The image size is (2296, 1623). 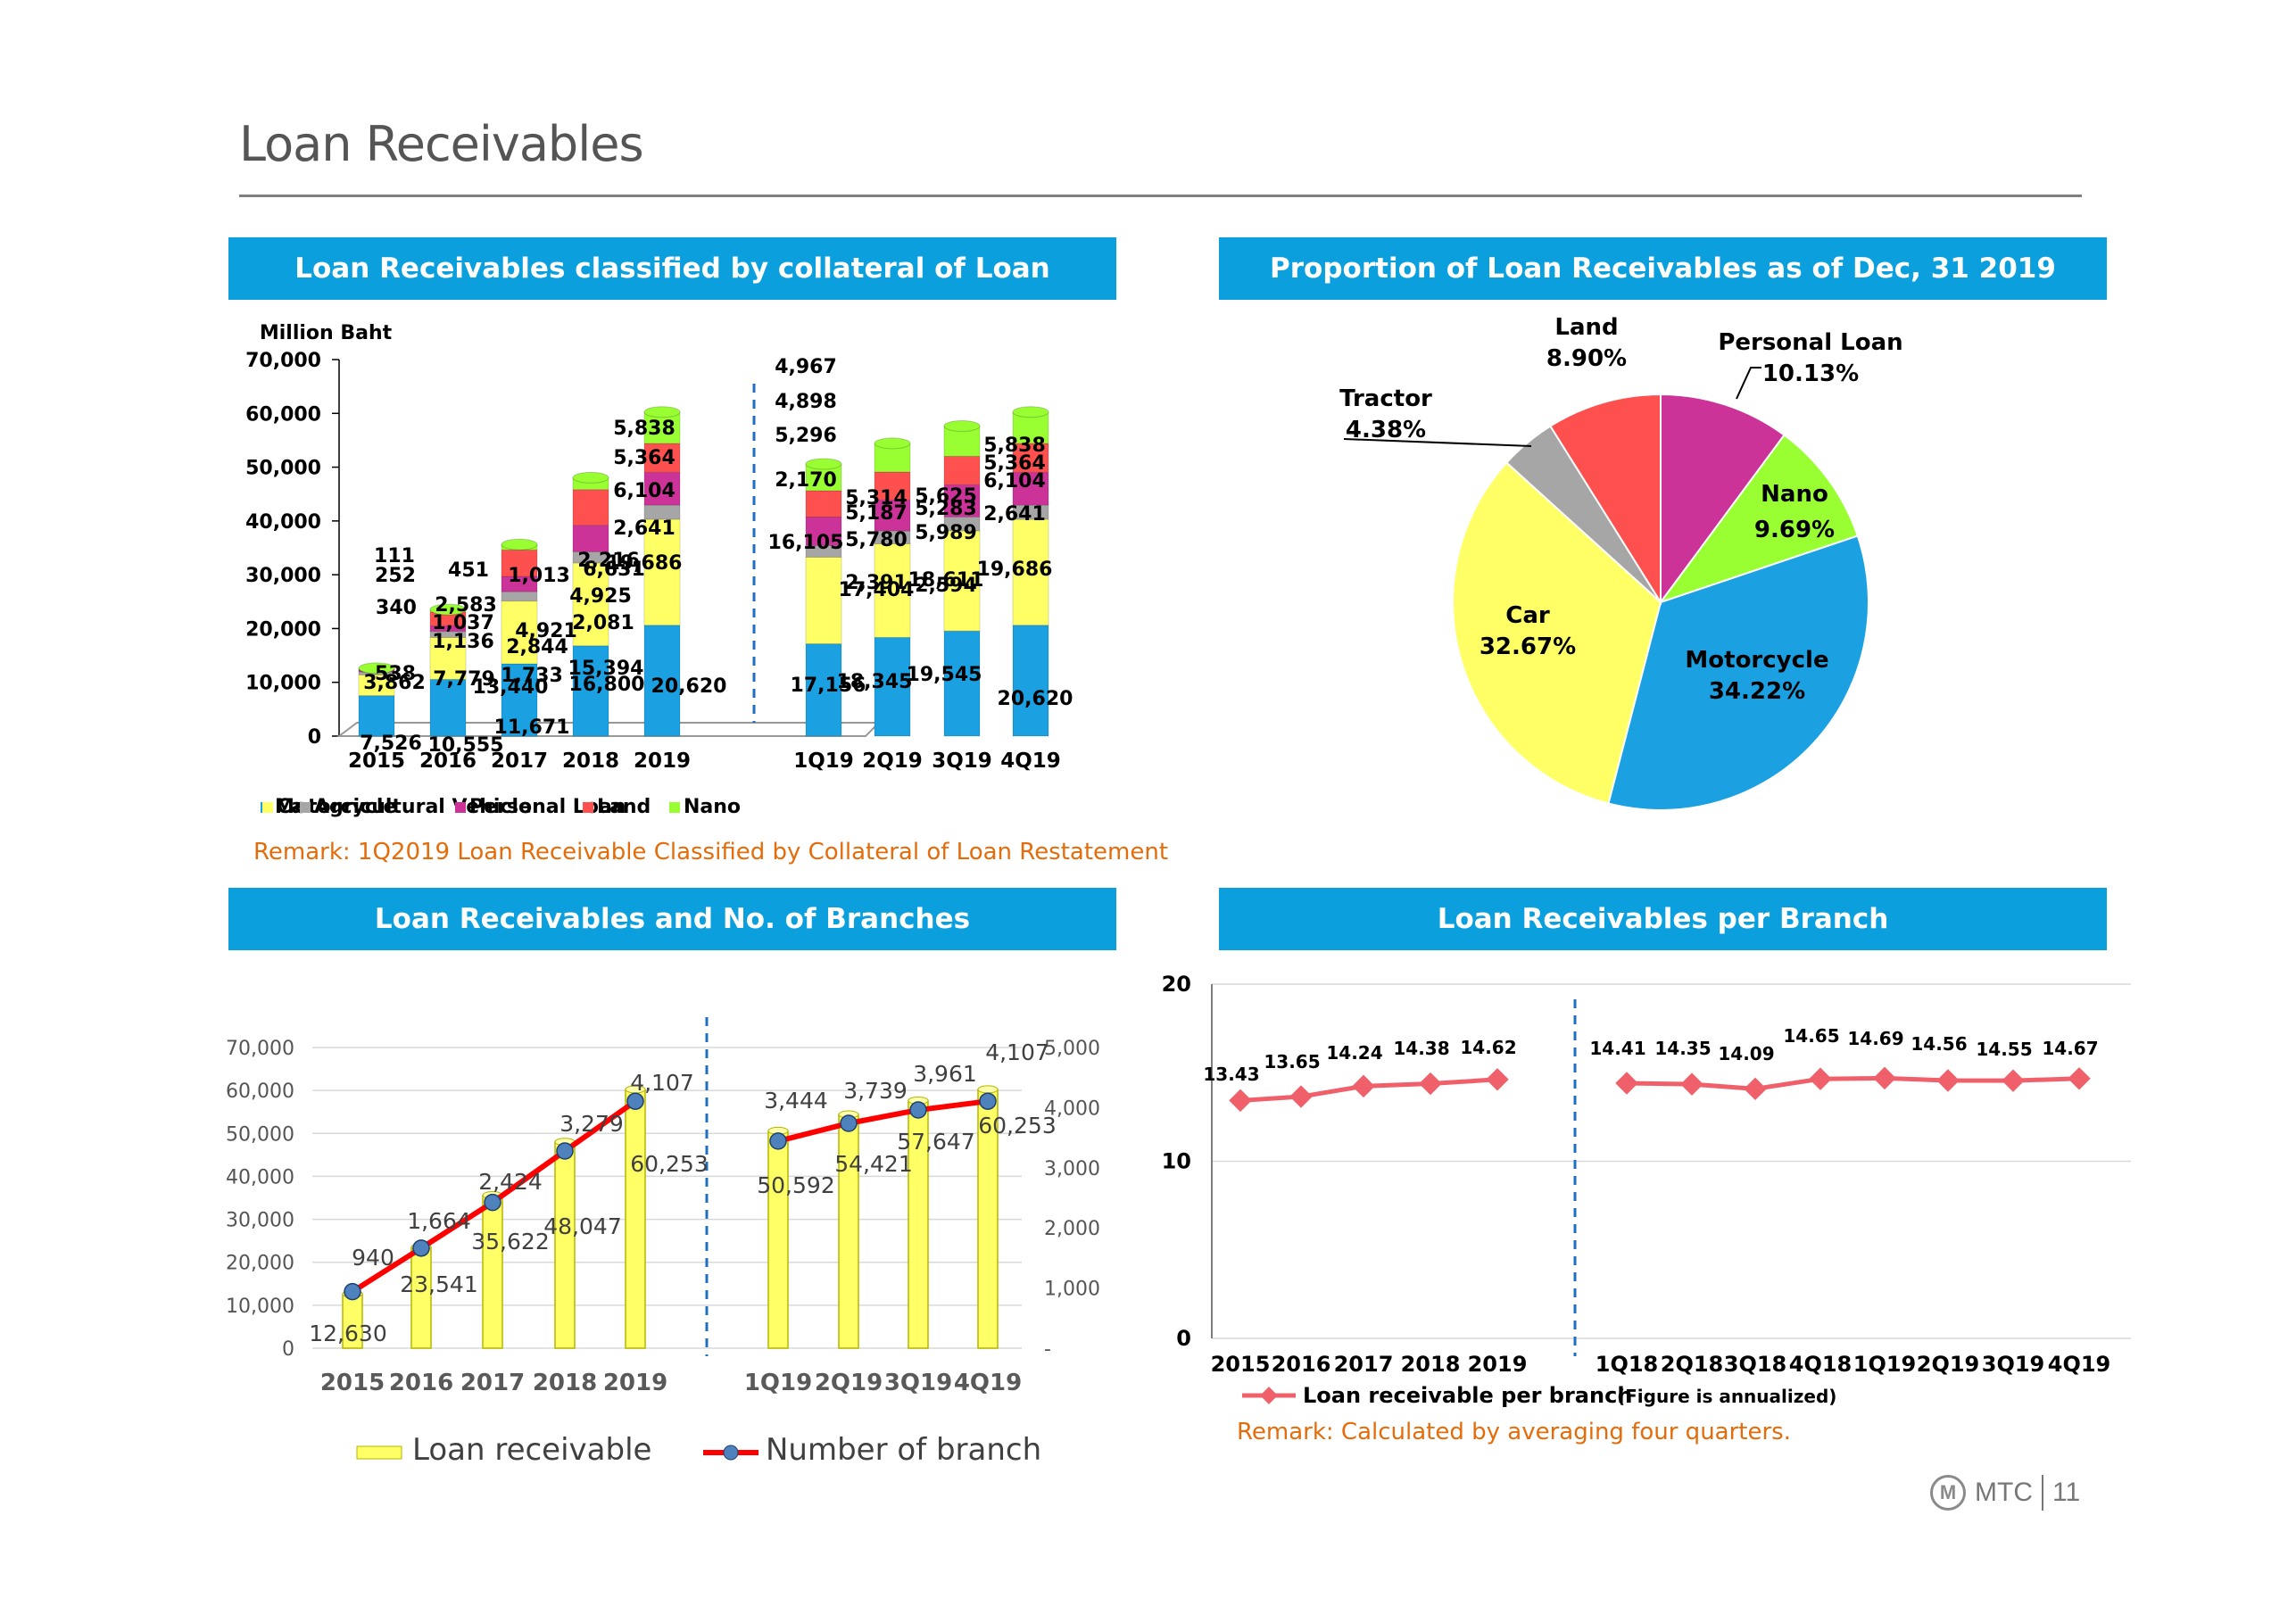 What do you see at coordinates (606, 669) in the screenshot?
I see `data-label: 15,394` at bounding box center [606, 669].